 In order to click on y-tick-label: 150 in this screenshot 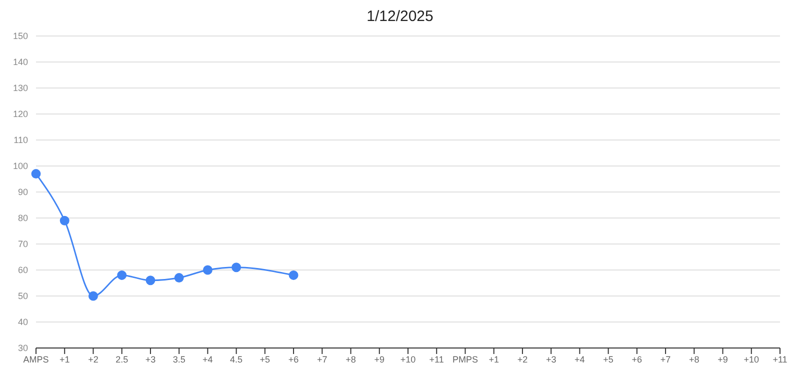, I will do `click(20, 36)`.